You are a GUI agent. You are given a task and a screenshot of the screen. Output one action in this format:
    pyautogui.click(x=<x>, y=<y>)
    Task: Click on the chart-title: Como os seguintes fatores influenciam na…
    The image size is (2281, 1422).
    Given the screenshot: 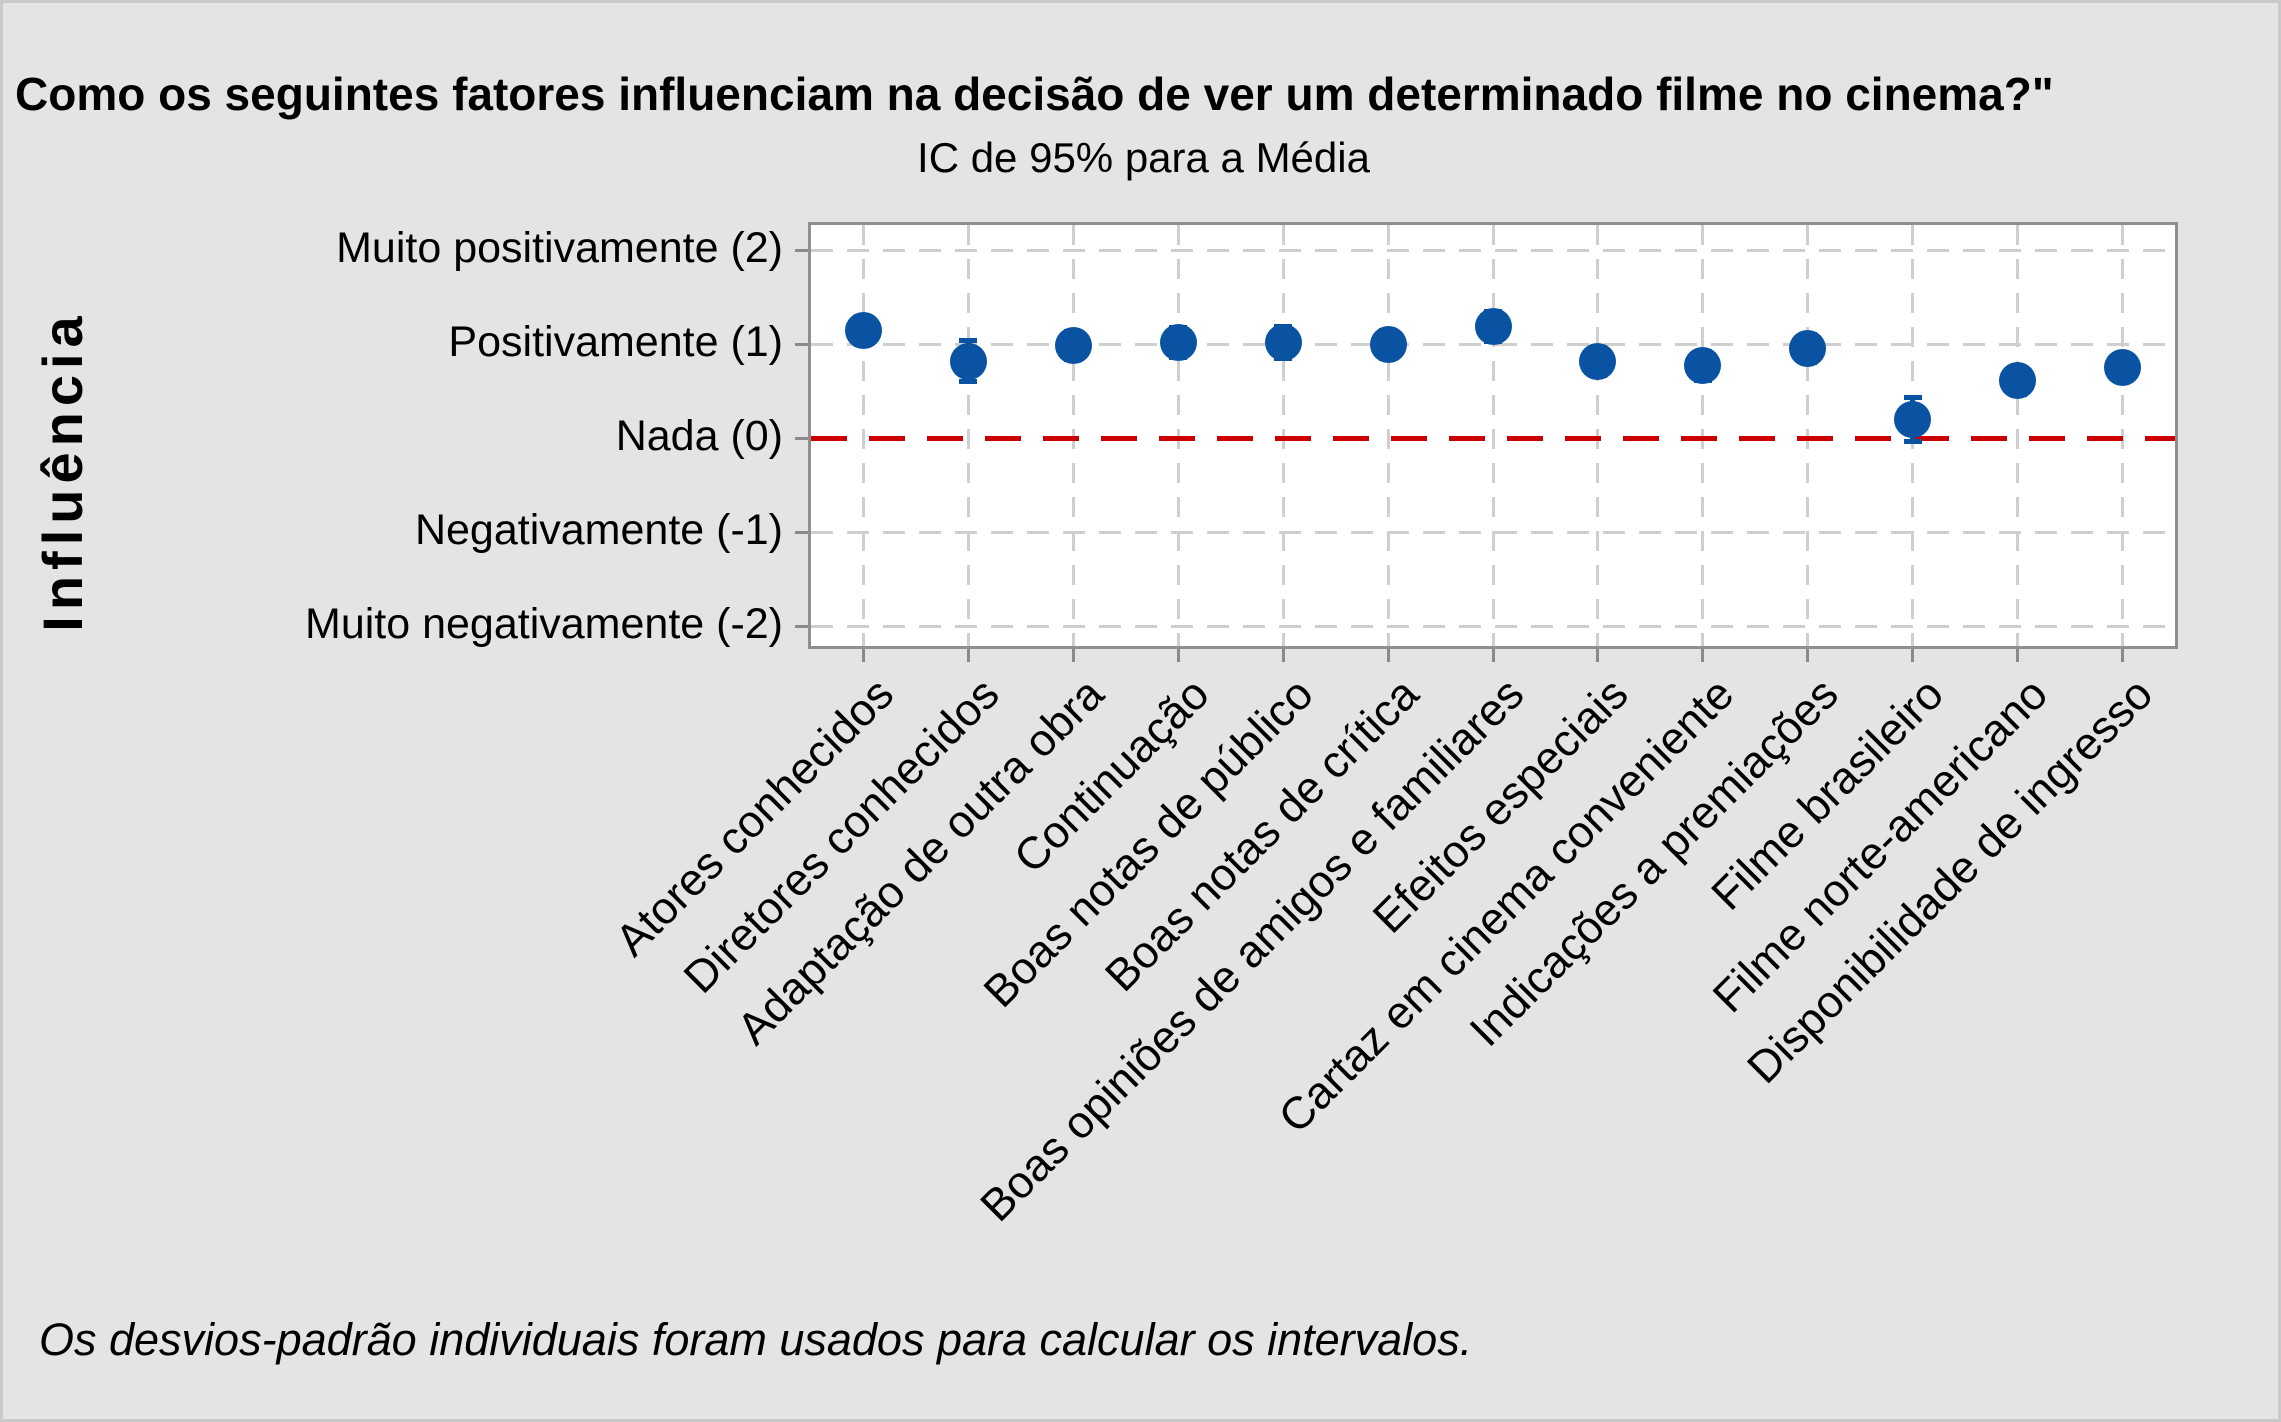 What is the action you would take?
    pyautogui.click(x=1034, y=94)
    